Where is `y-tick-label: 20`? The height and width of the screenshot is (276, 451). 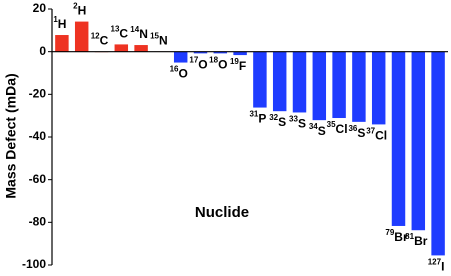 y-tick-label: 20 is located at coordinates (40, 8).